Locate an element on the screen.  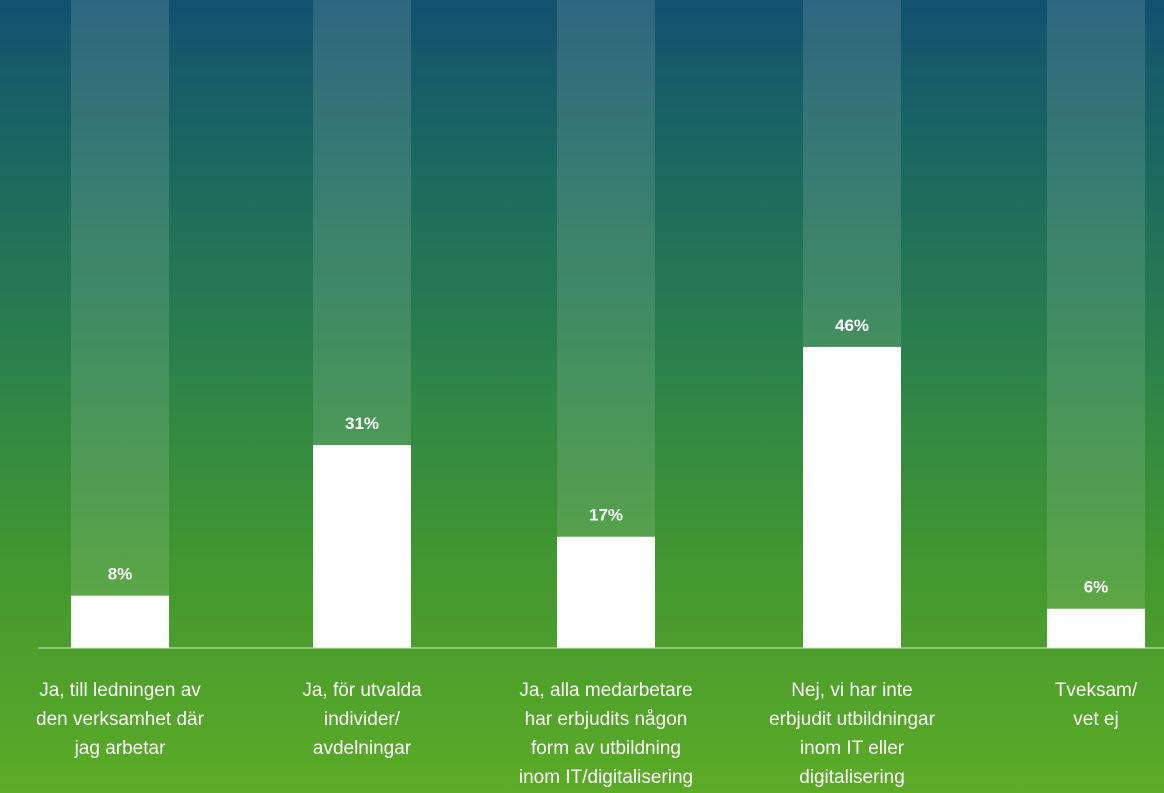
bar-value-label: 17% is located at coordinates (606, 515).